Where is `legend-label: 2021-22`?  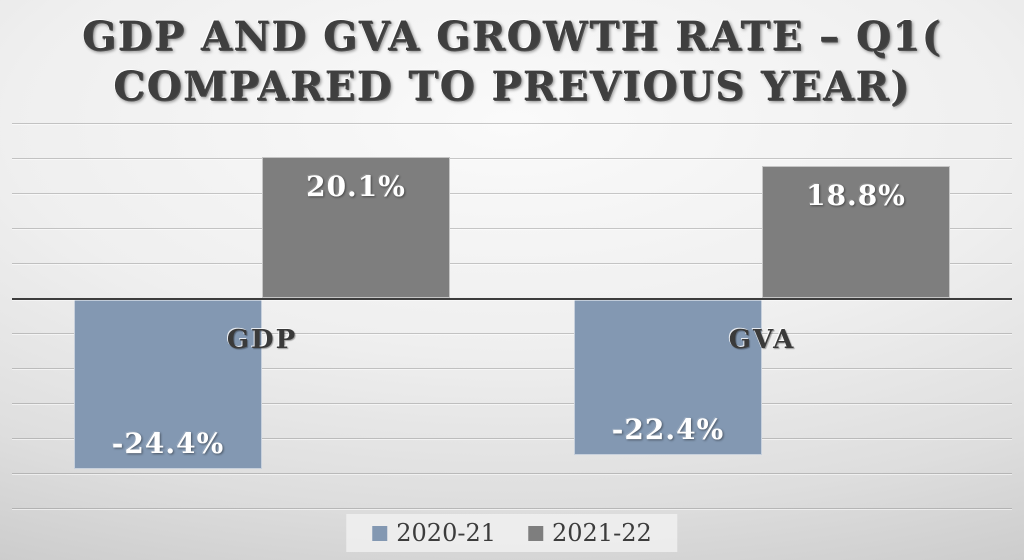
legend-label: 2021-22 is located at coordinates (602, 533).